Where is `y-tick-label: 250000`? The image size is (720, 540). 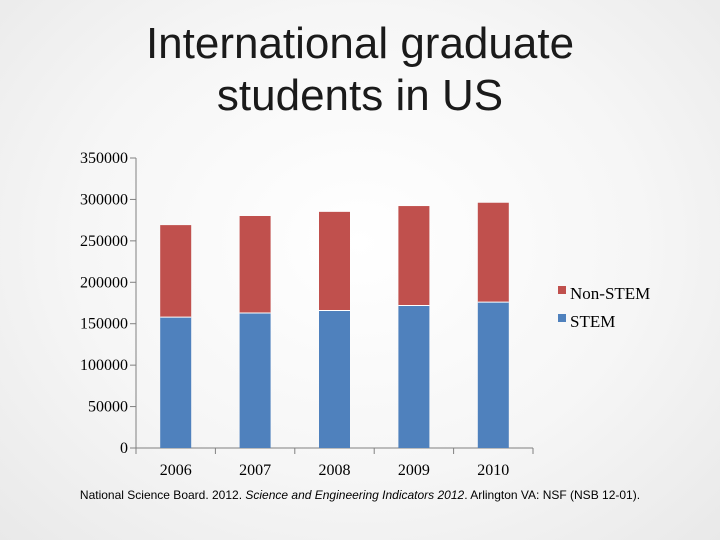 y-tick-label: 250000 is located at coordinates (104, 241).